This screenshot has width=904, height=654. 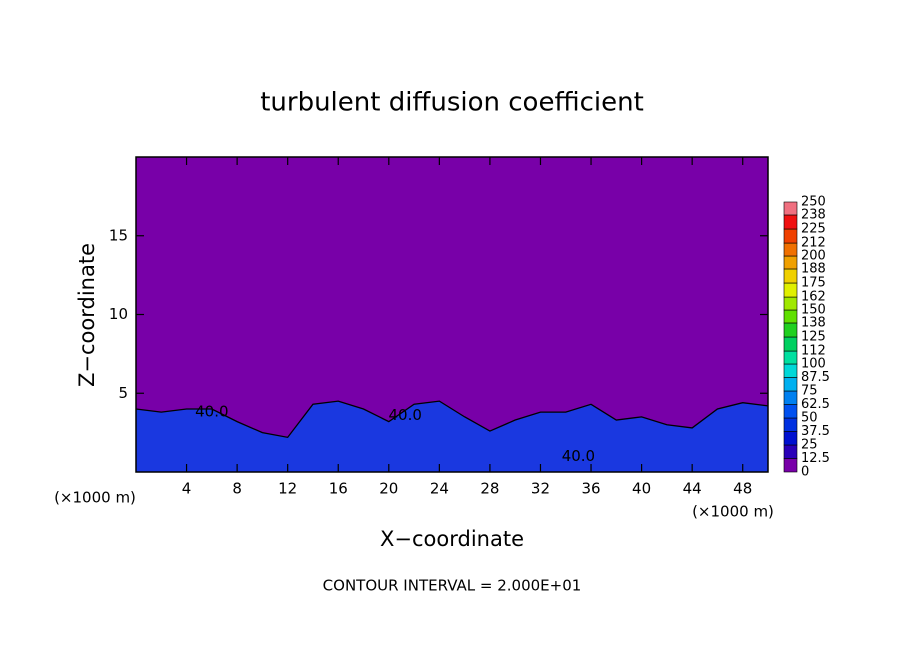 What do you see at coordinates (452, 103) in the screenshot?
I see `chart-title: turbulent diffusion coefficient` at bounding box center [452, 103].